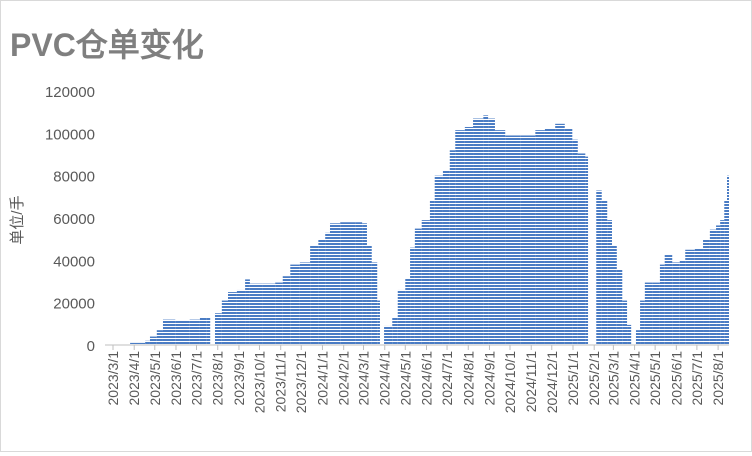 The image size is (752, 456). Describe the element at coordinates (489, 378) in the screenshot. I see `x-tick-label: 2024/9/1` at that location.